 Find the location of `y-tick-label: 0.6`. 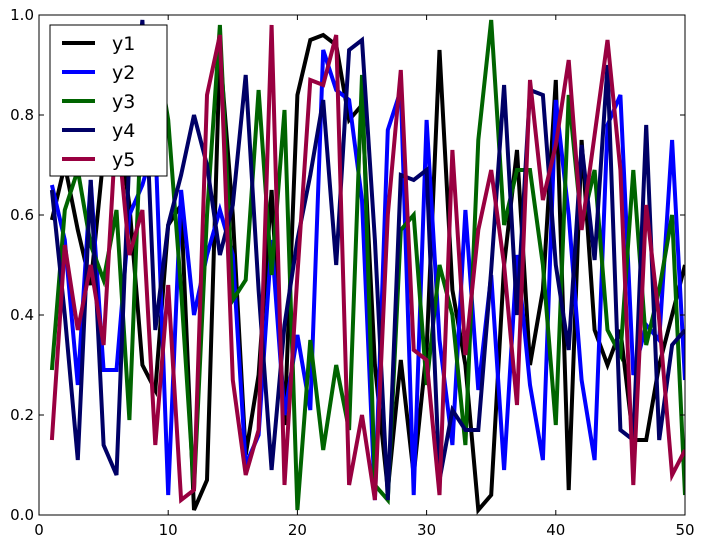

y-tick-label: 0.6 is located at coordinates (22, 215).